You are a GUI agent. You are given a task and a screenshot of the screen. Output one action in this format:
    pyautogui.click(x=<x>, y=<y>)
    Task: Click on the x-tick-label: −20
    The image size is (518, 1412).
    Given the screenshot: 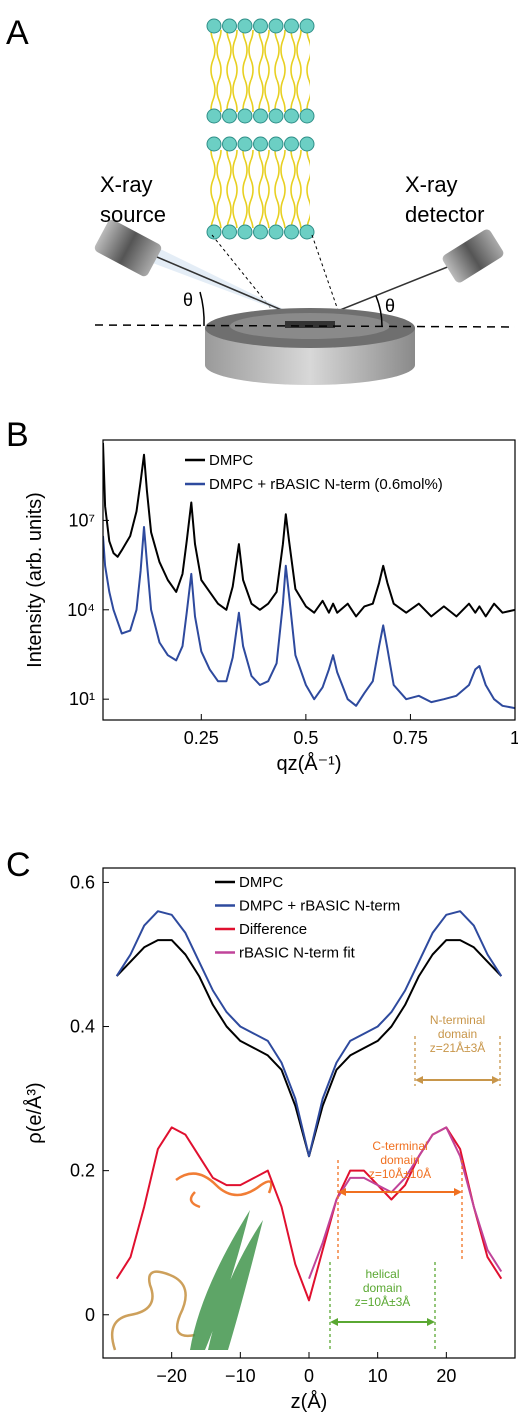 What is the action you would take?
    pyautogui.click(x=171, y=1376)
    